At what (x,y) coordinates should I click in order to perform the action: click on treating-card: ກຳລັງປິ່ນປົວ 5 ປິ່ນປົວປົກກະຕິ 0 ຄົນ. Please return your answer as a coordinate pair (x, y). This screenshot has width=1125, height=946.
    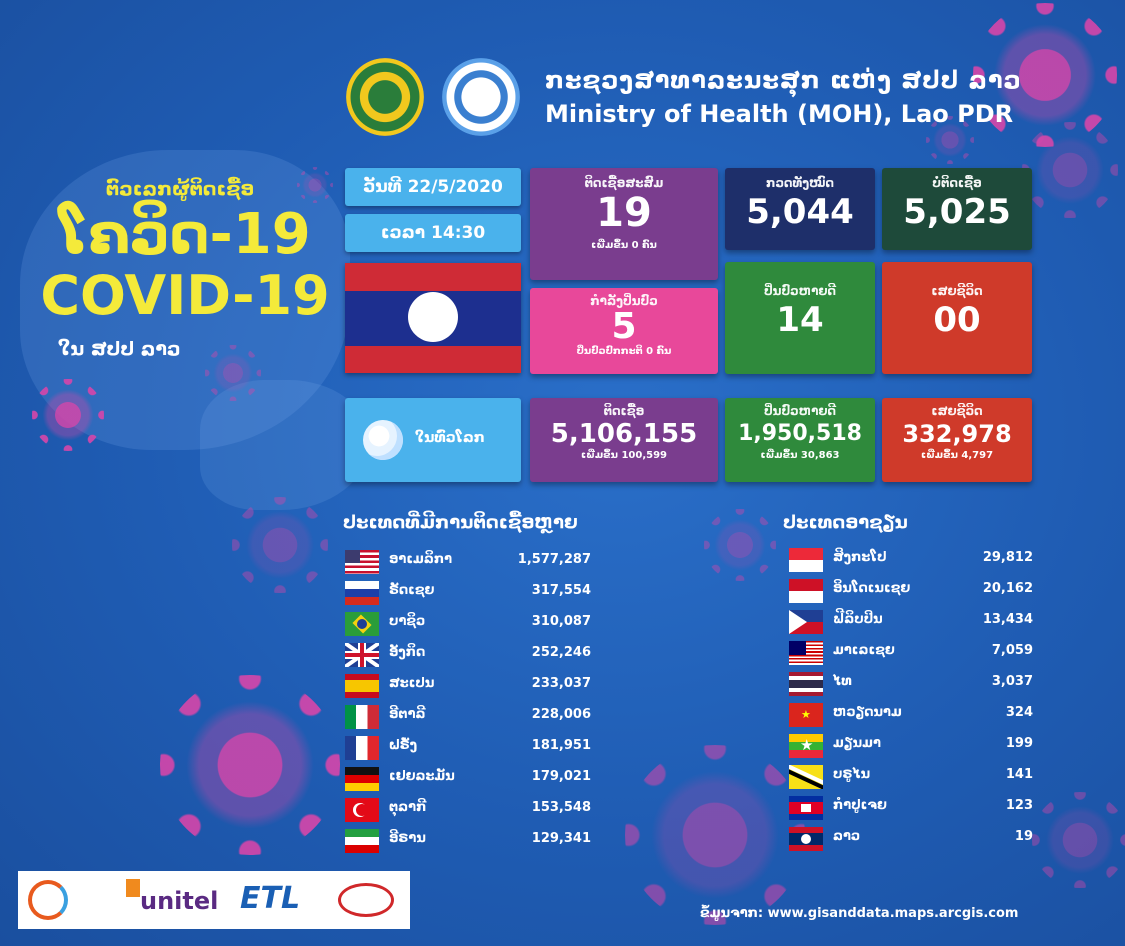
    Looking at the image, I should click on (624, 331).